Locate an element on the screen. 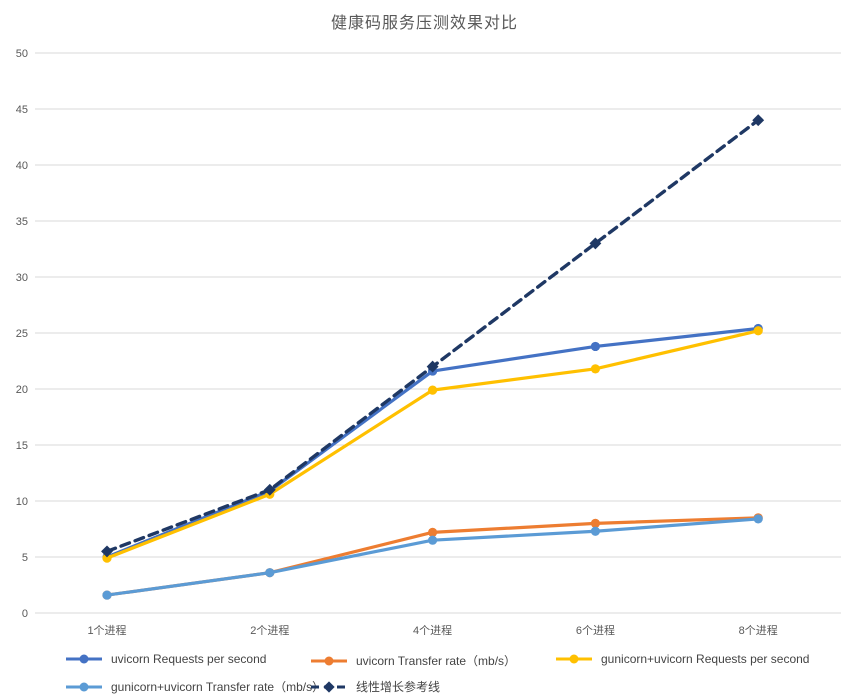 The width and height of the screenshot is (849, 699). legend-item-2: gunicorn+uvicorn Requests per second is located at coordinates (682, 659).